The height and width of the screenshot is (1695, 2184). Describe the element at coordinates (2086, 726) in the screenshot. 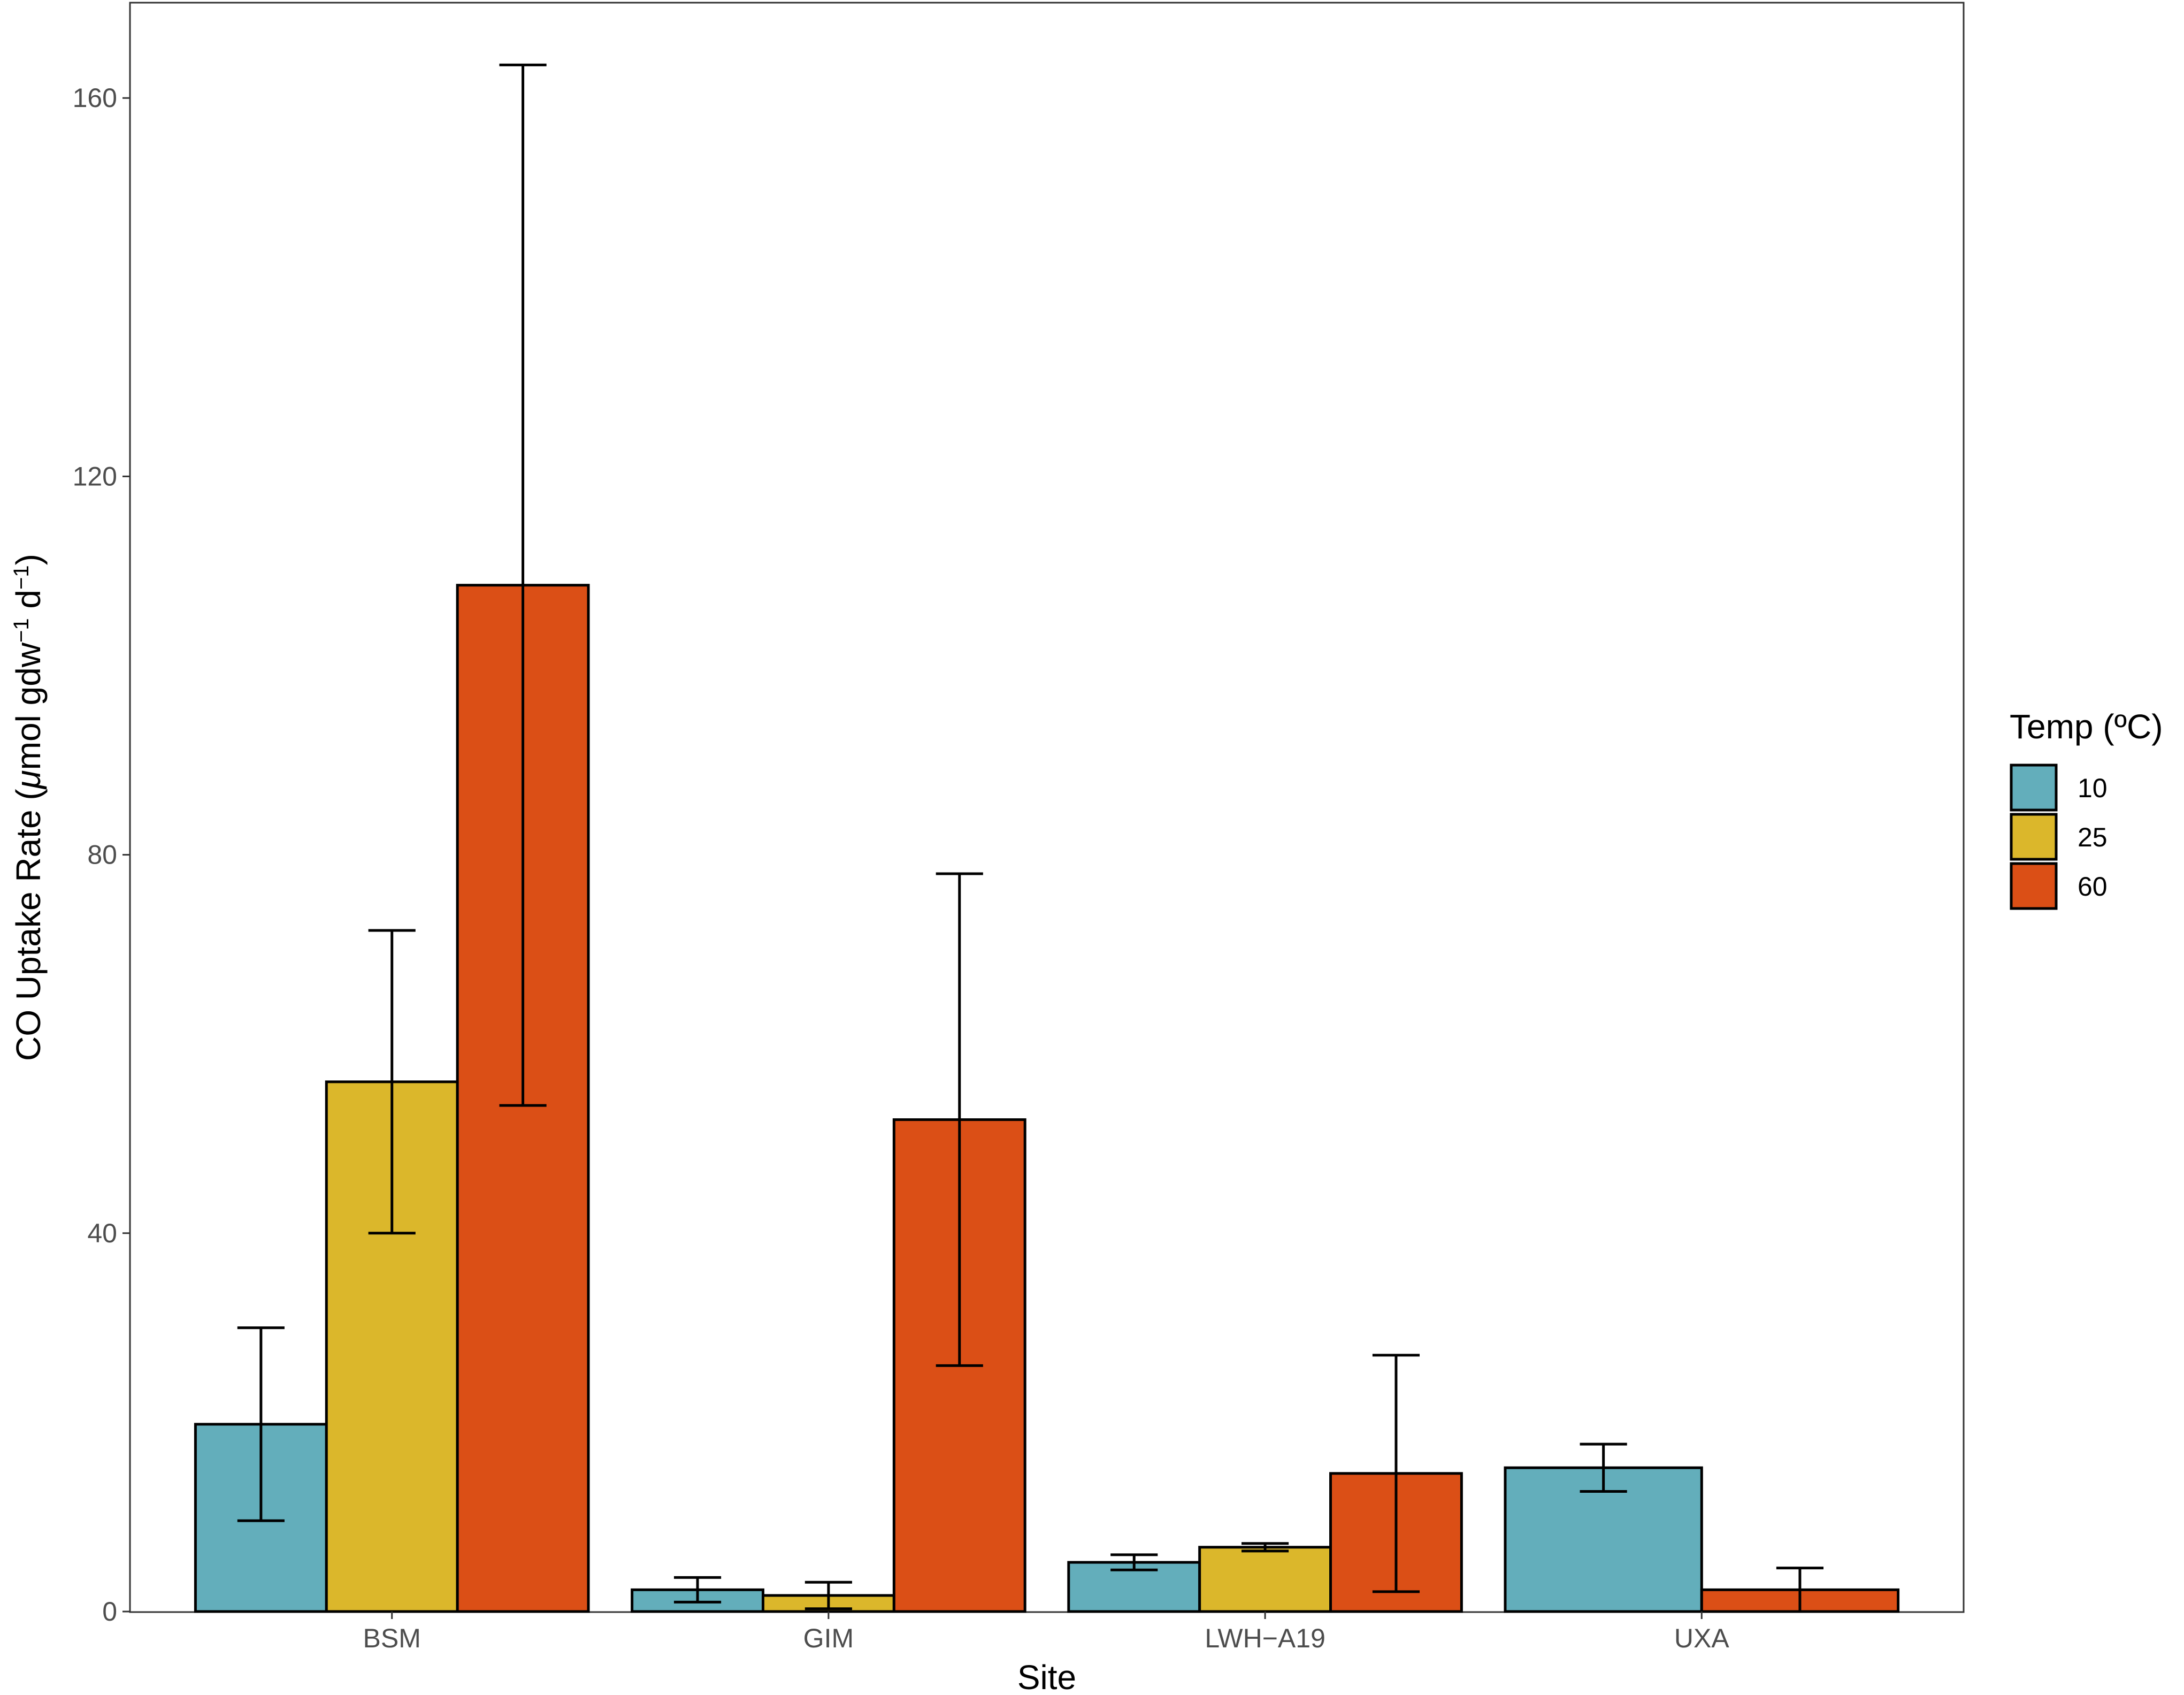

I see `legend-title: Temp (ºC)` at that location.